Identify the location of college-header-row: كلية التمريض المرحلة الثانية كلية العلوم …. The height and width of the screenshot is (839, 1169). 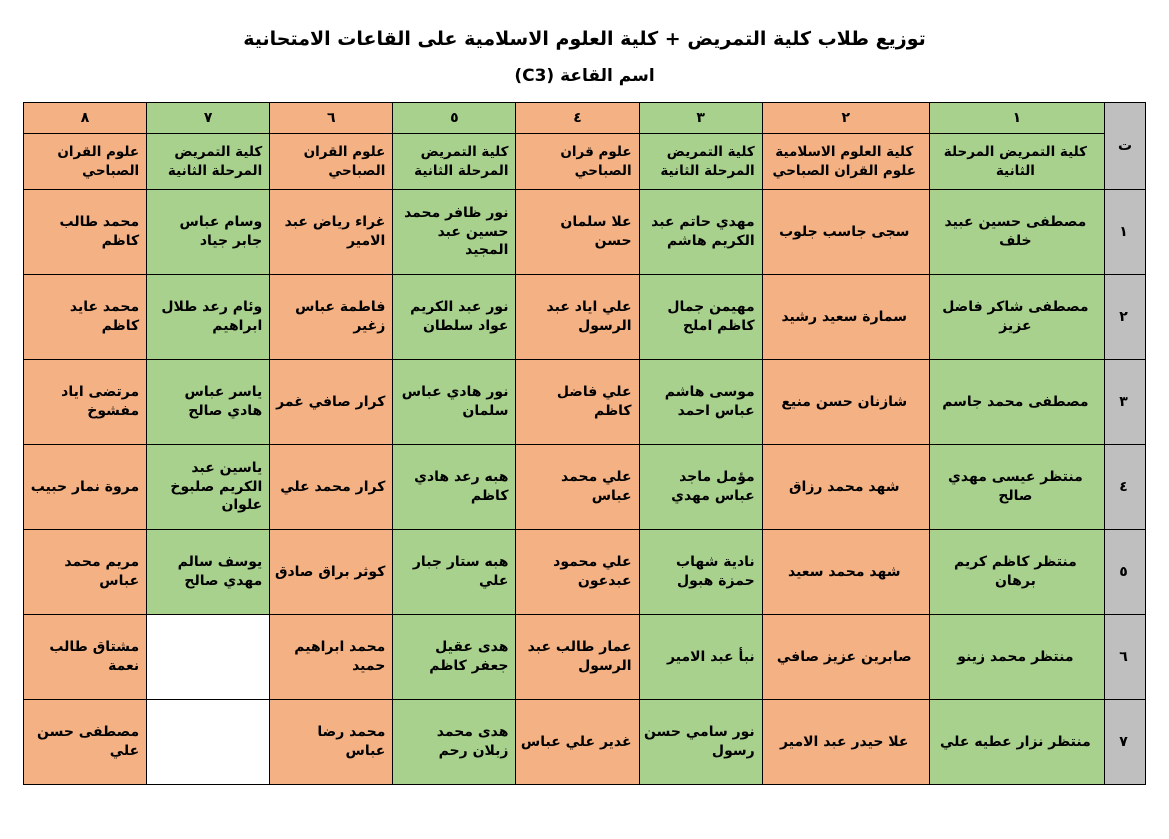
(584, 161).